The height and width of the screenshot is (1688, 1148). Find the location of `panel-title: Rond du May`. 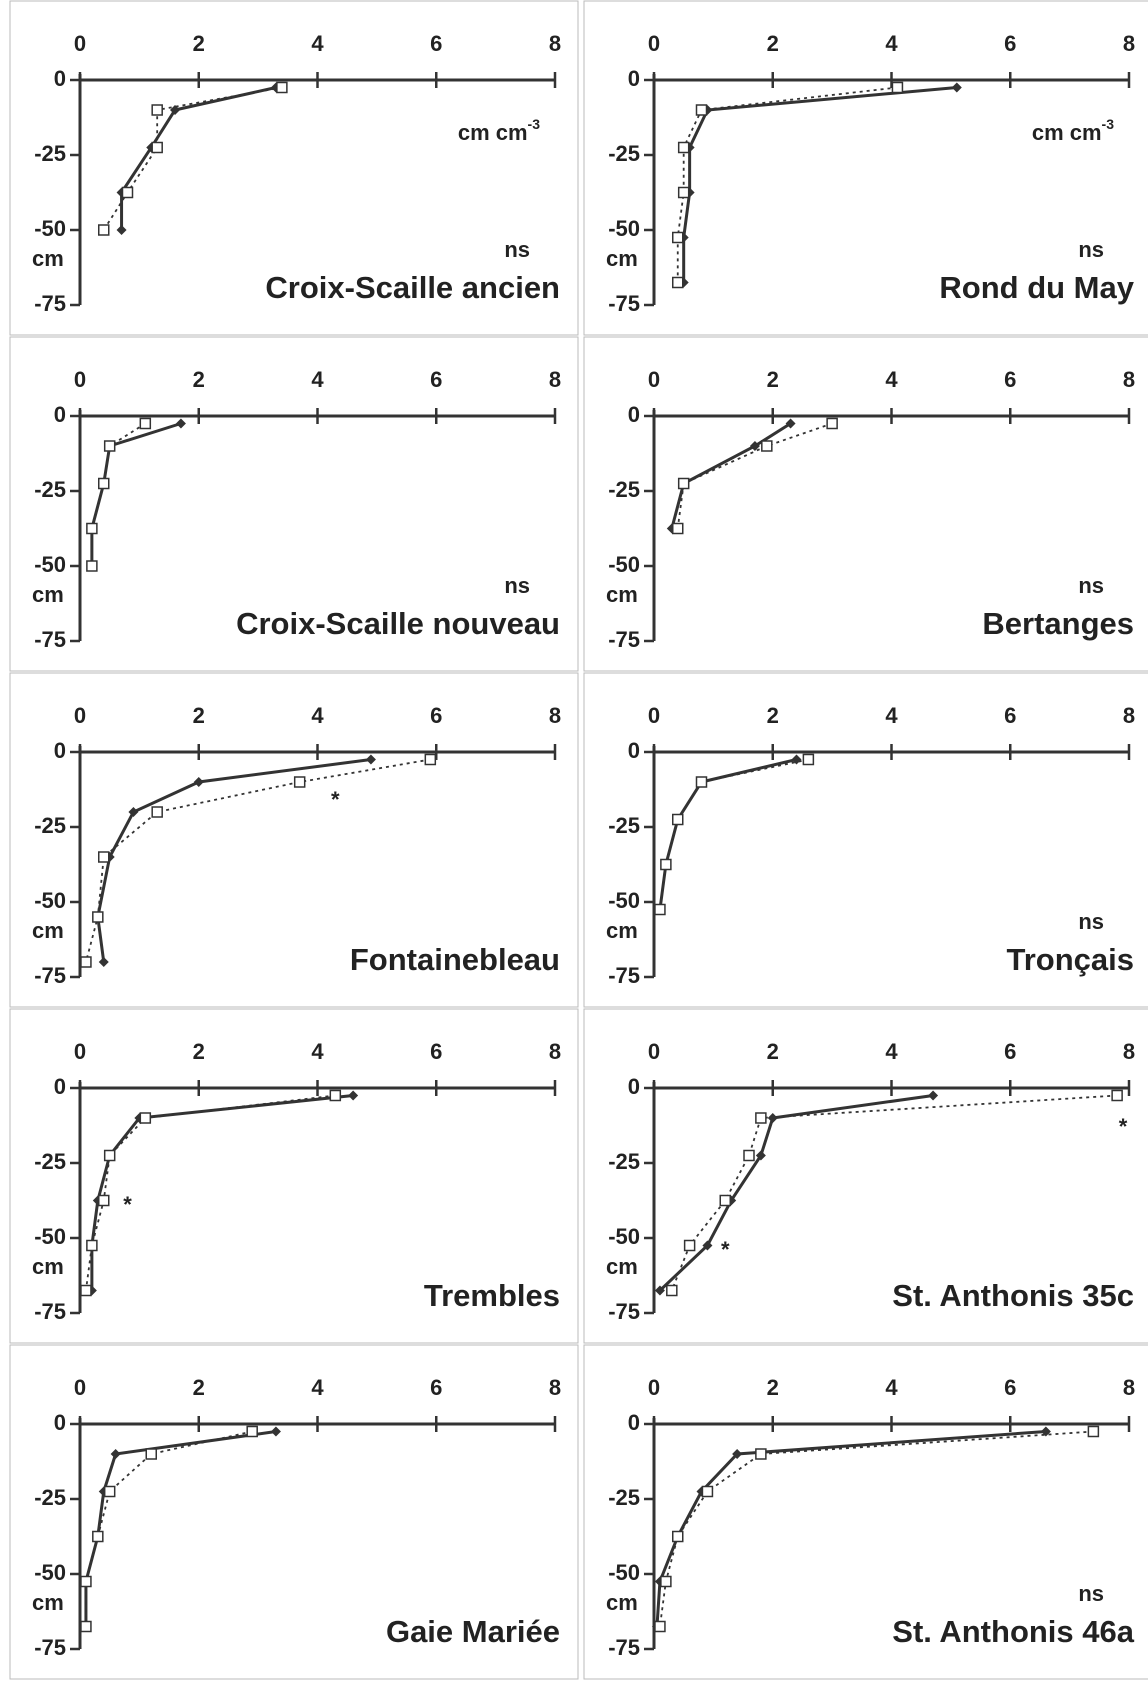

panel-title: Rond du May is located at coordinates (1036, 287).